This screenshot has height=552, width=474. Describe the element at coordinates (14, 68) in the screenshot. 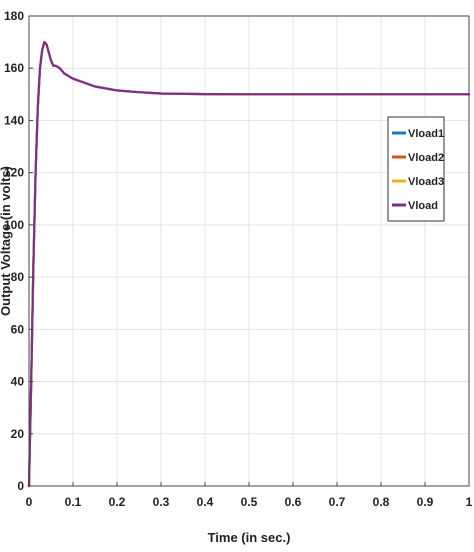

I see `y-tick-label: 160` at that location.